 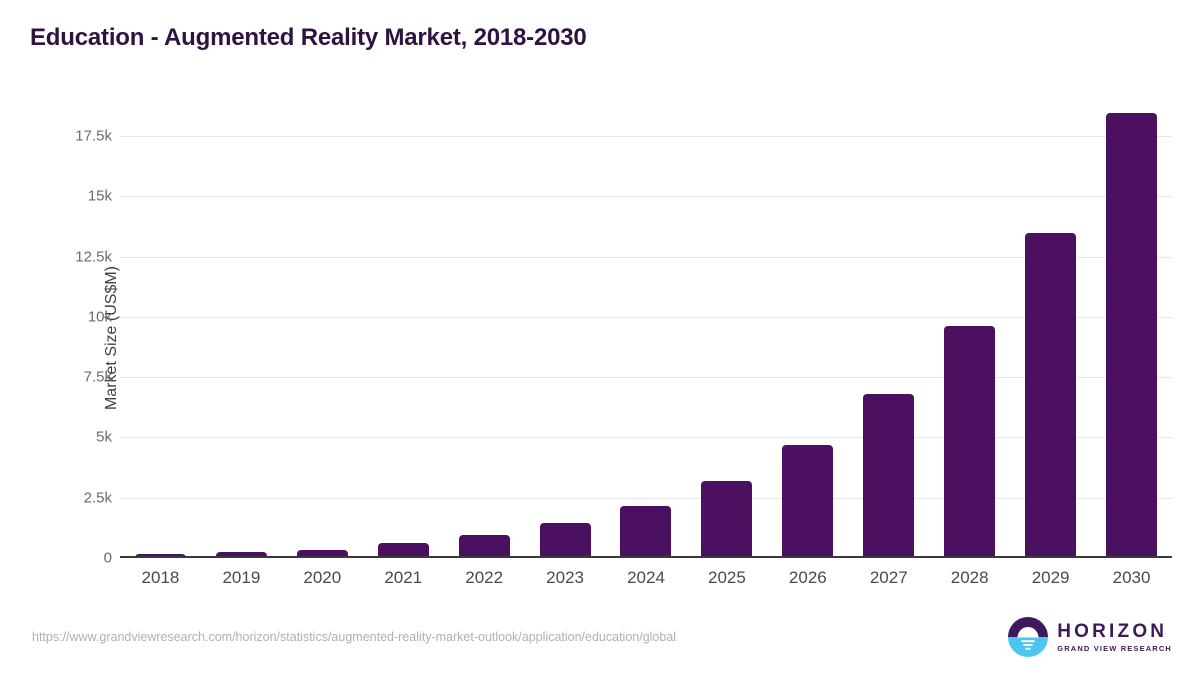 I want to click on x-axis-tick-label: 2022, so click(x=484, y=577).